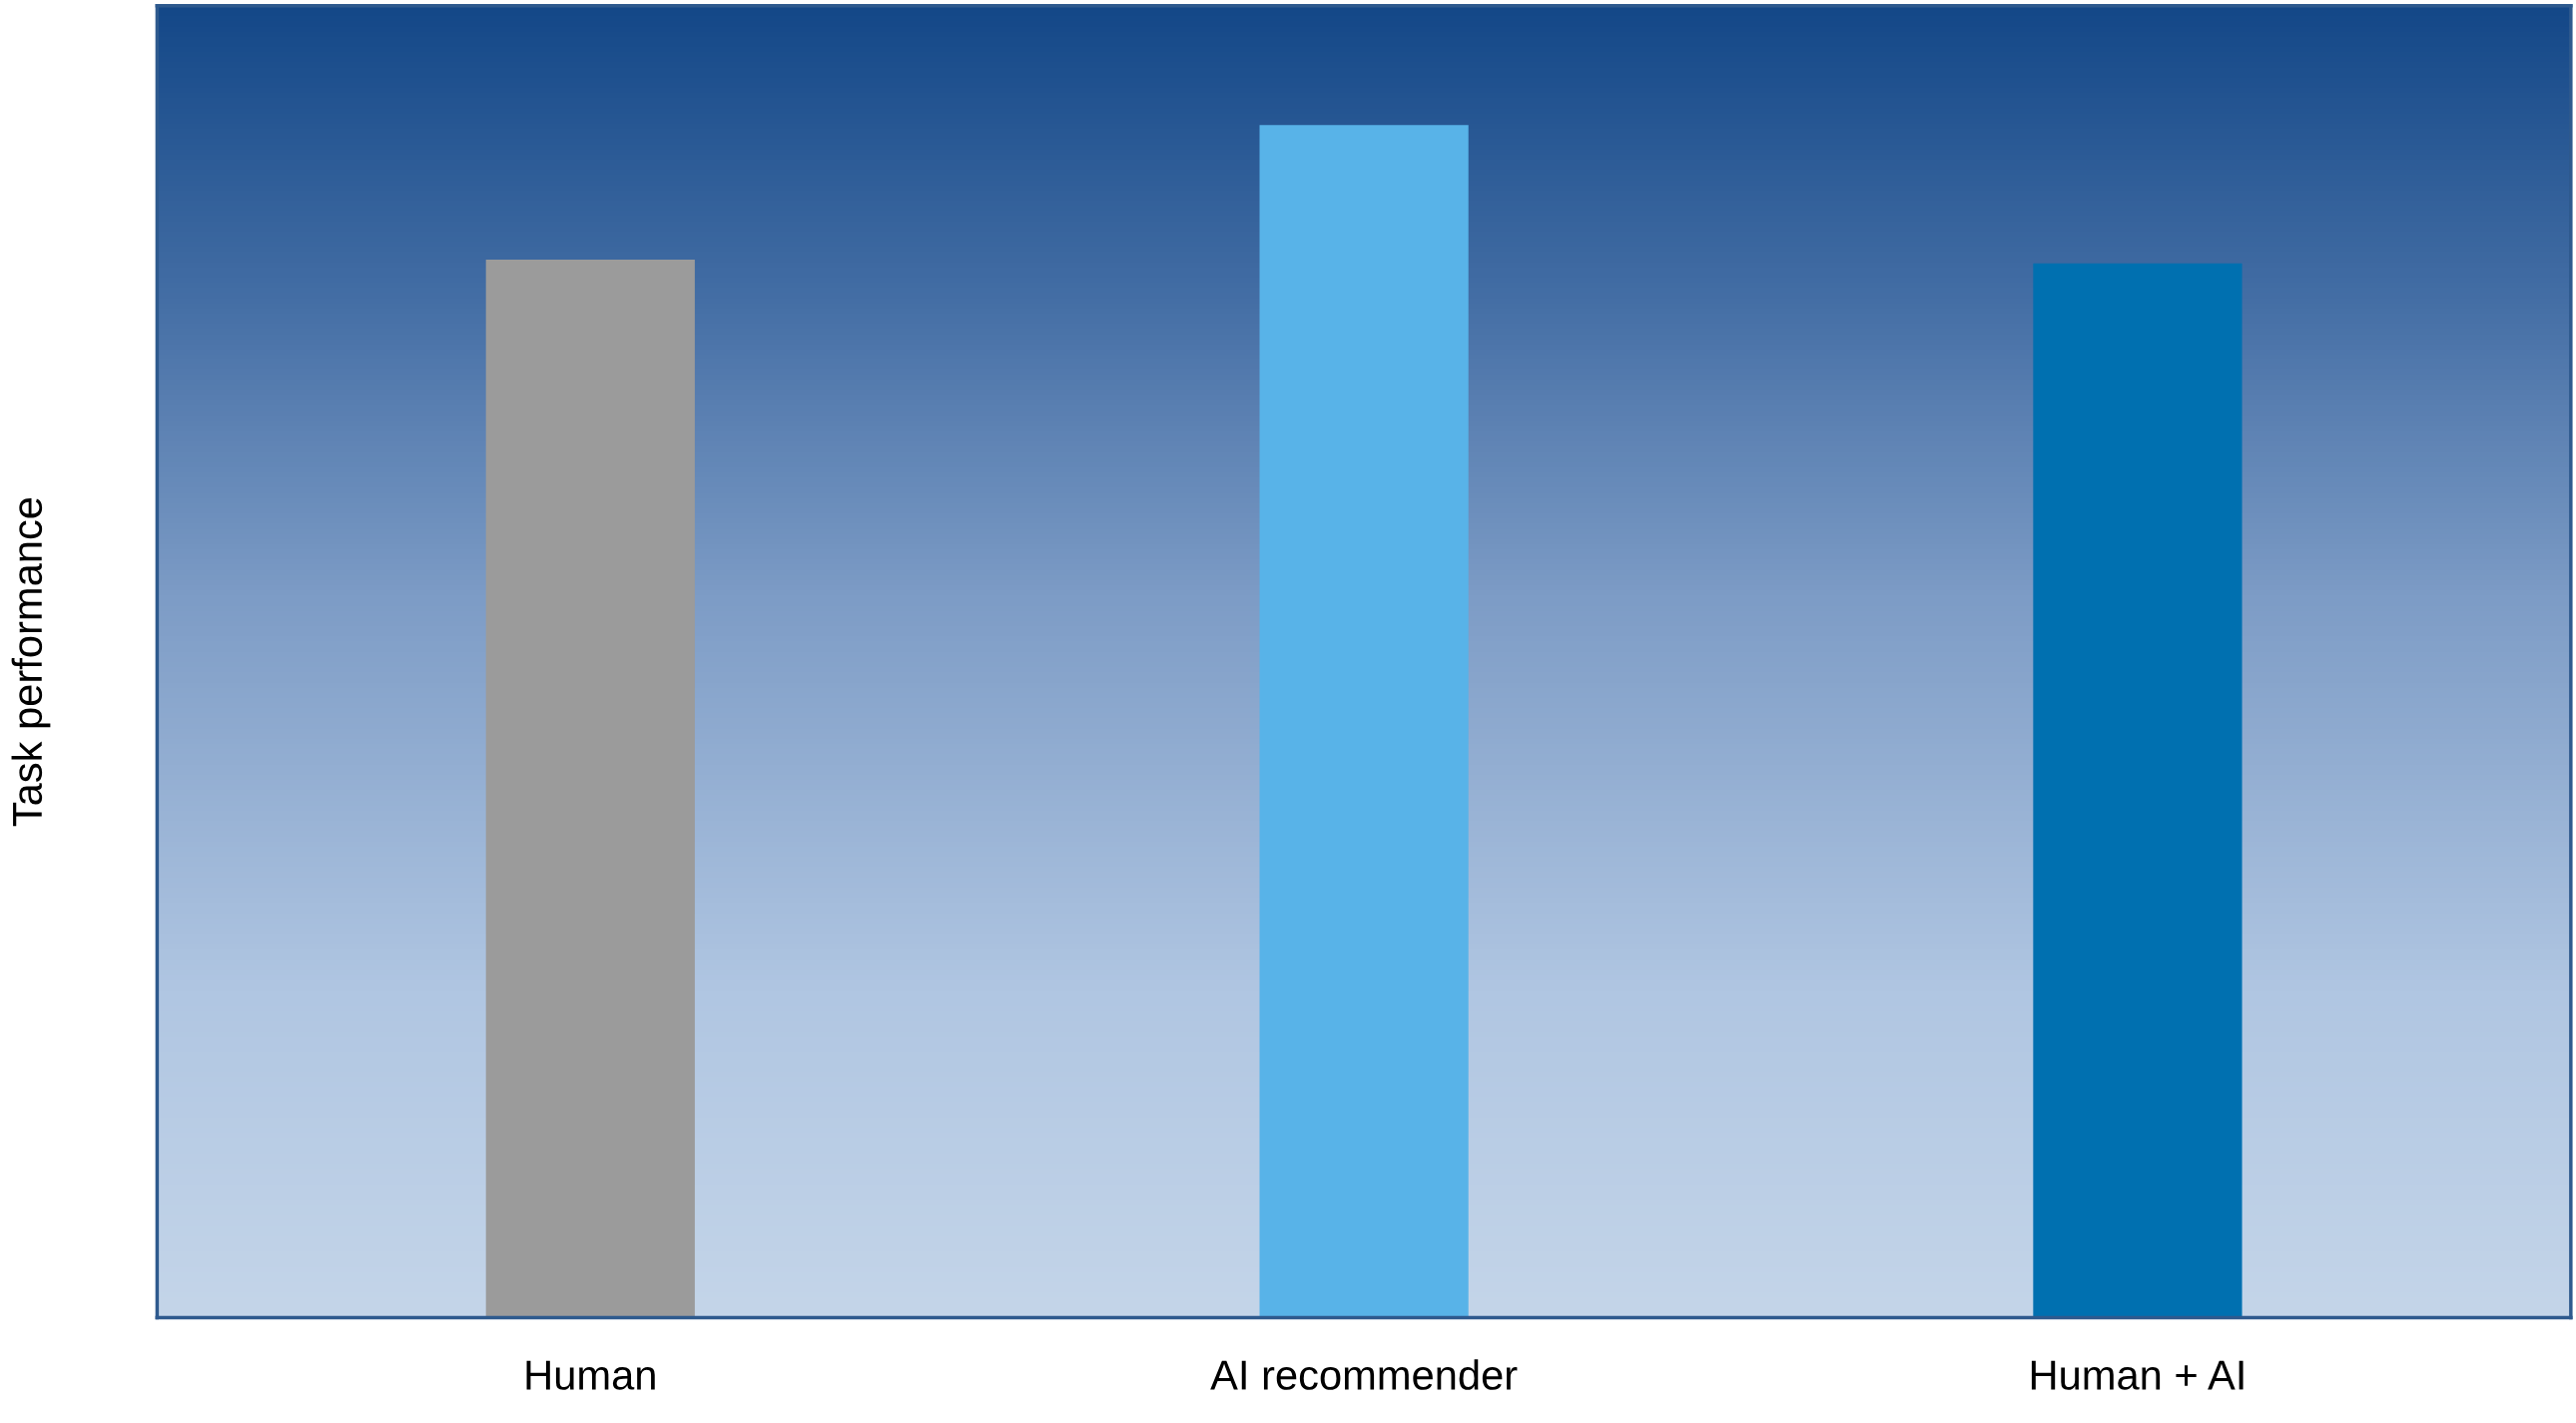 This screenshot has height=1423, width=2576. What do you see at coordinates (590, 1375) in the screenshot?
I see `x-tick-label: Human` at bounding box center [590, 1375].